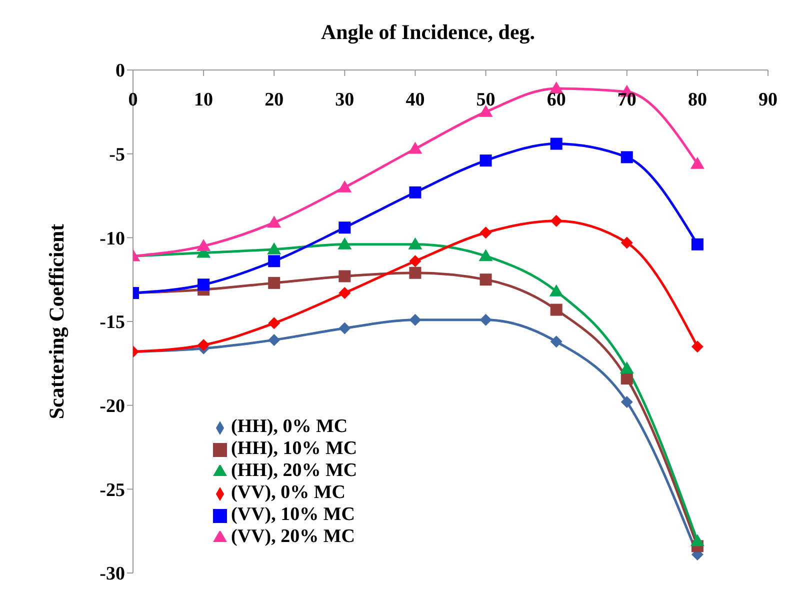  Describe the element at coordinates (112, 574) in the screenshot. I see `y-tick-label: -30` at that location.